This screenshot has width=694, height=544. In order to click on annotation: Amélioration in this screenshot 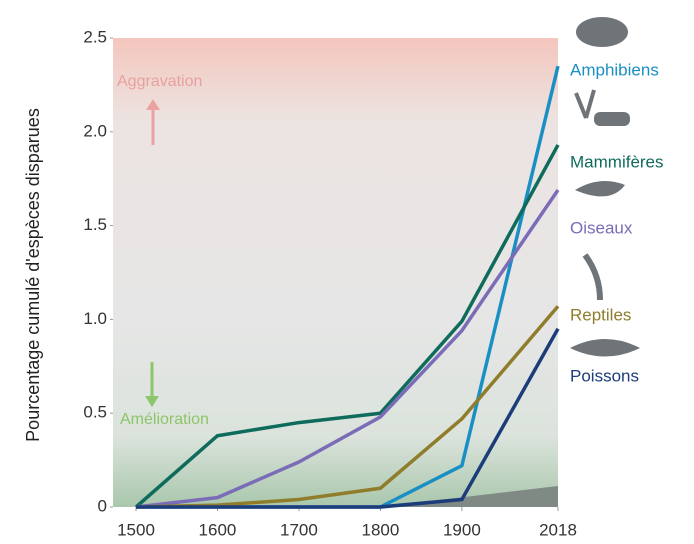, I will do `click(164, 419)`.